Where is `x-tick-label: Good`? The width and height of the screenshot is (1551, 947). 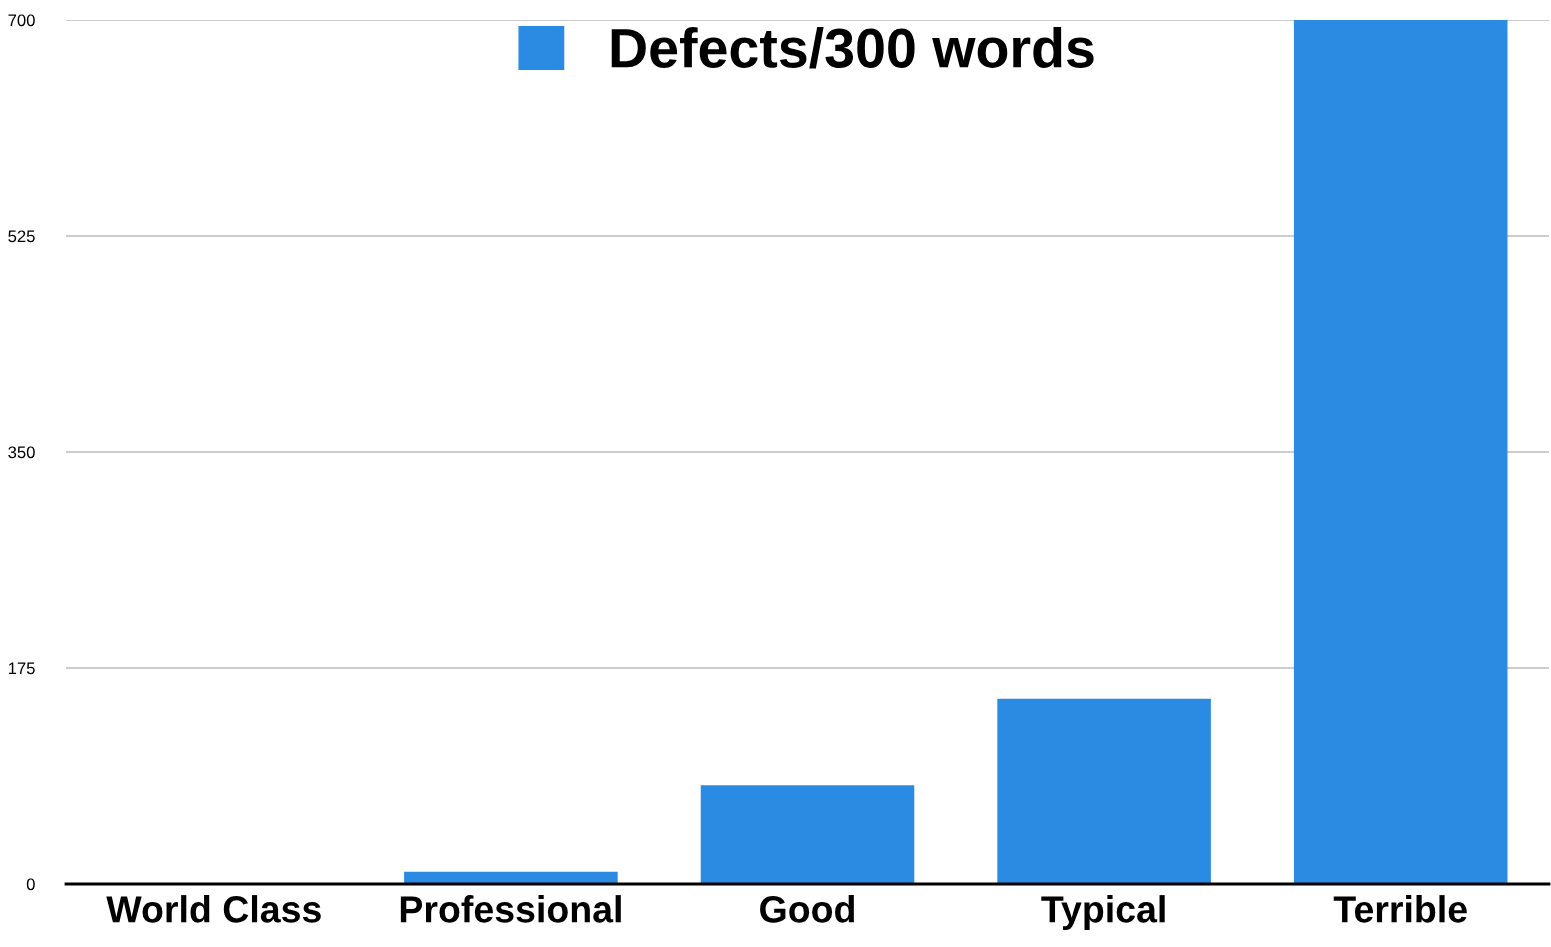 x-tick-label: Good is located at coordinates (807, 909).